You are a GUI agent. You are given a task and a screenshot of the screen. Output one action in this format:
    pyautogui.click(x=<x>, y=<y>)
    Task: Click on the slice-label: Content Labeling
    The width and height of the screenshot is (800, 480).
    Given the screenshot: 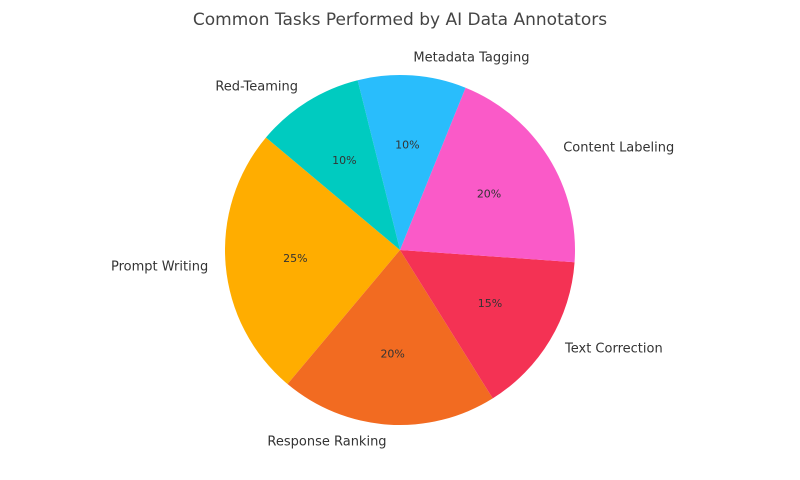 What is the action you would take?
    pyautogui.click(x=618, y=147)
    